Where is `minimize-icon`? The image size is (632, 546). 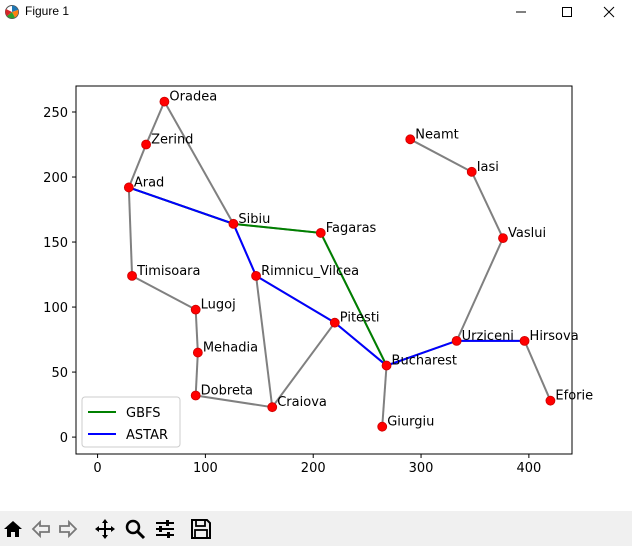 minimize-icon is located at coordinates (521, 12).